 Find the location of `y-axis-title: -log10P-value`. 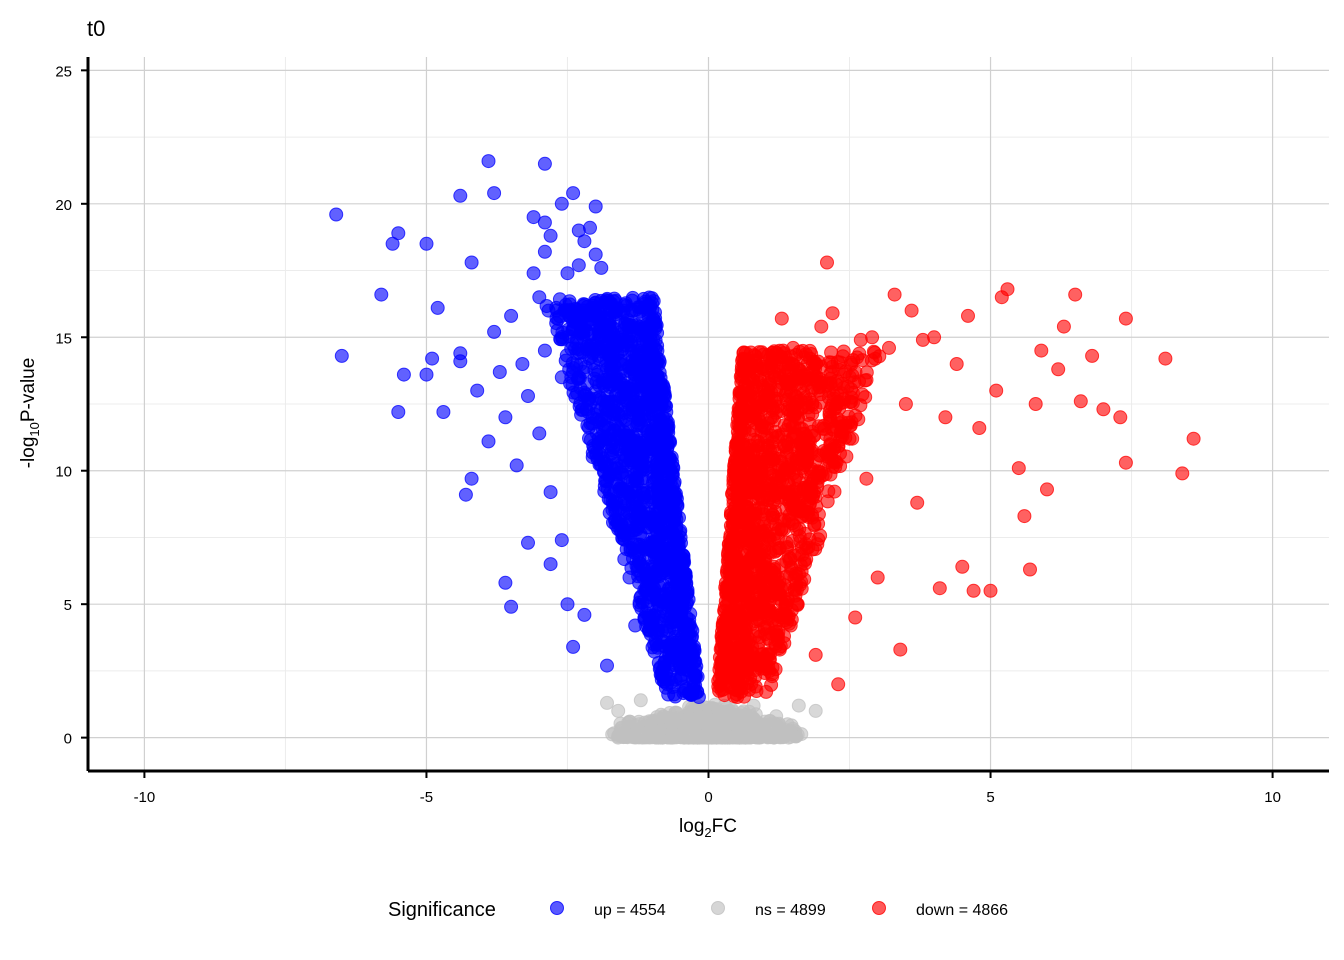

y-axis-title: -log10P-value is located at coordinates (30, 413).